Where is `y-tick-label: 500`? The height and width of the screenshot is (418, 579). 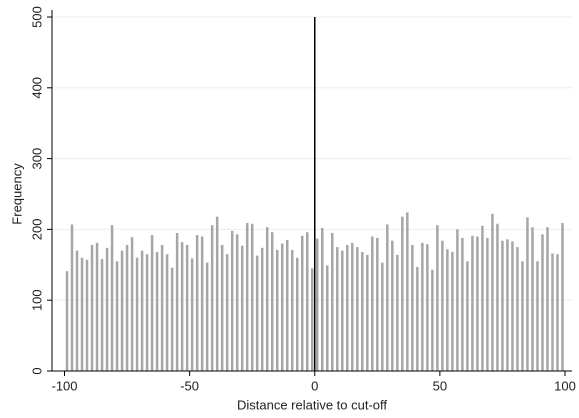
y-tick-label: 500 is located at coordinates (36, 17).